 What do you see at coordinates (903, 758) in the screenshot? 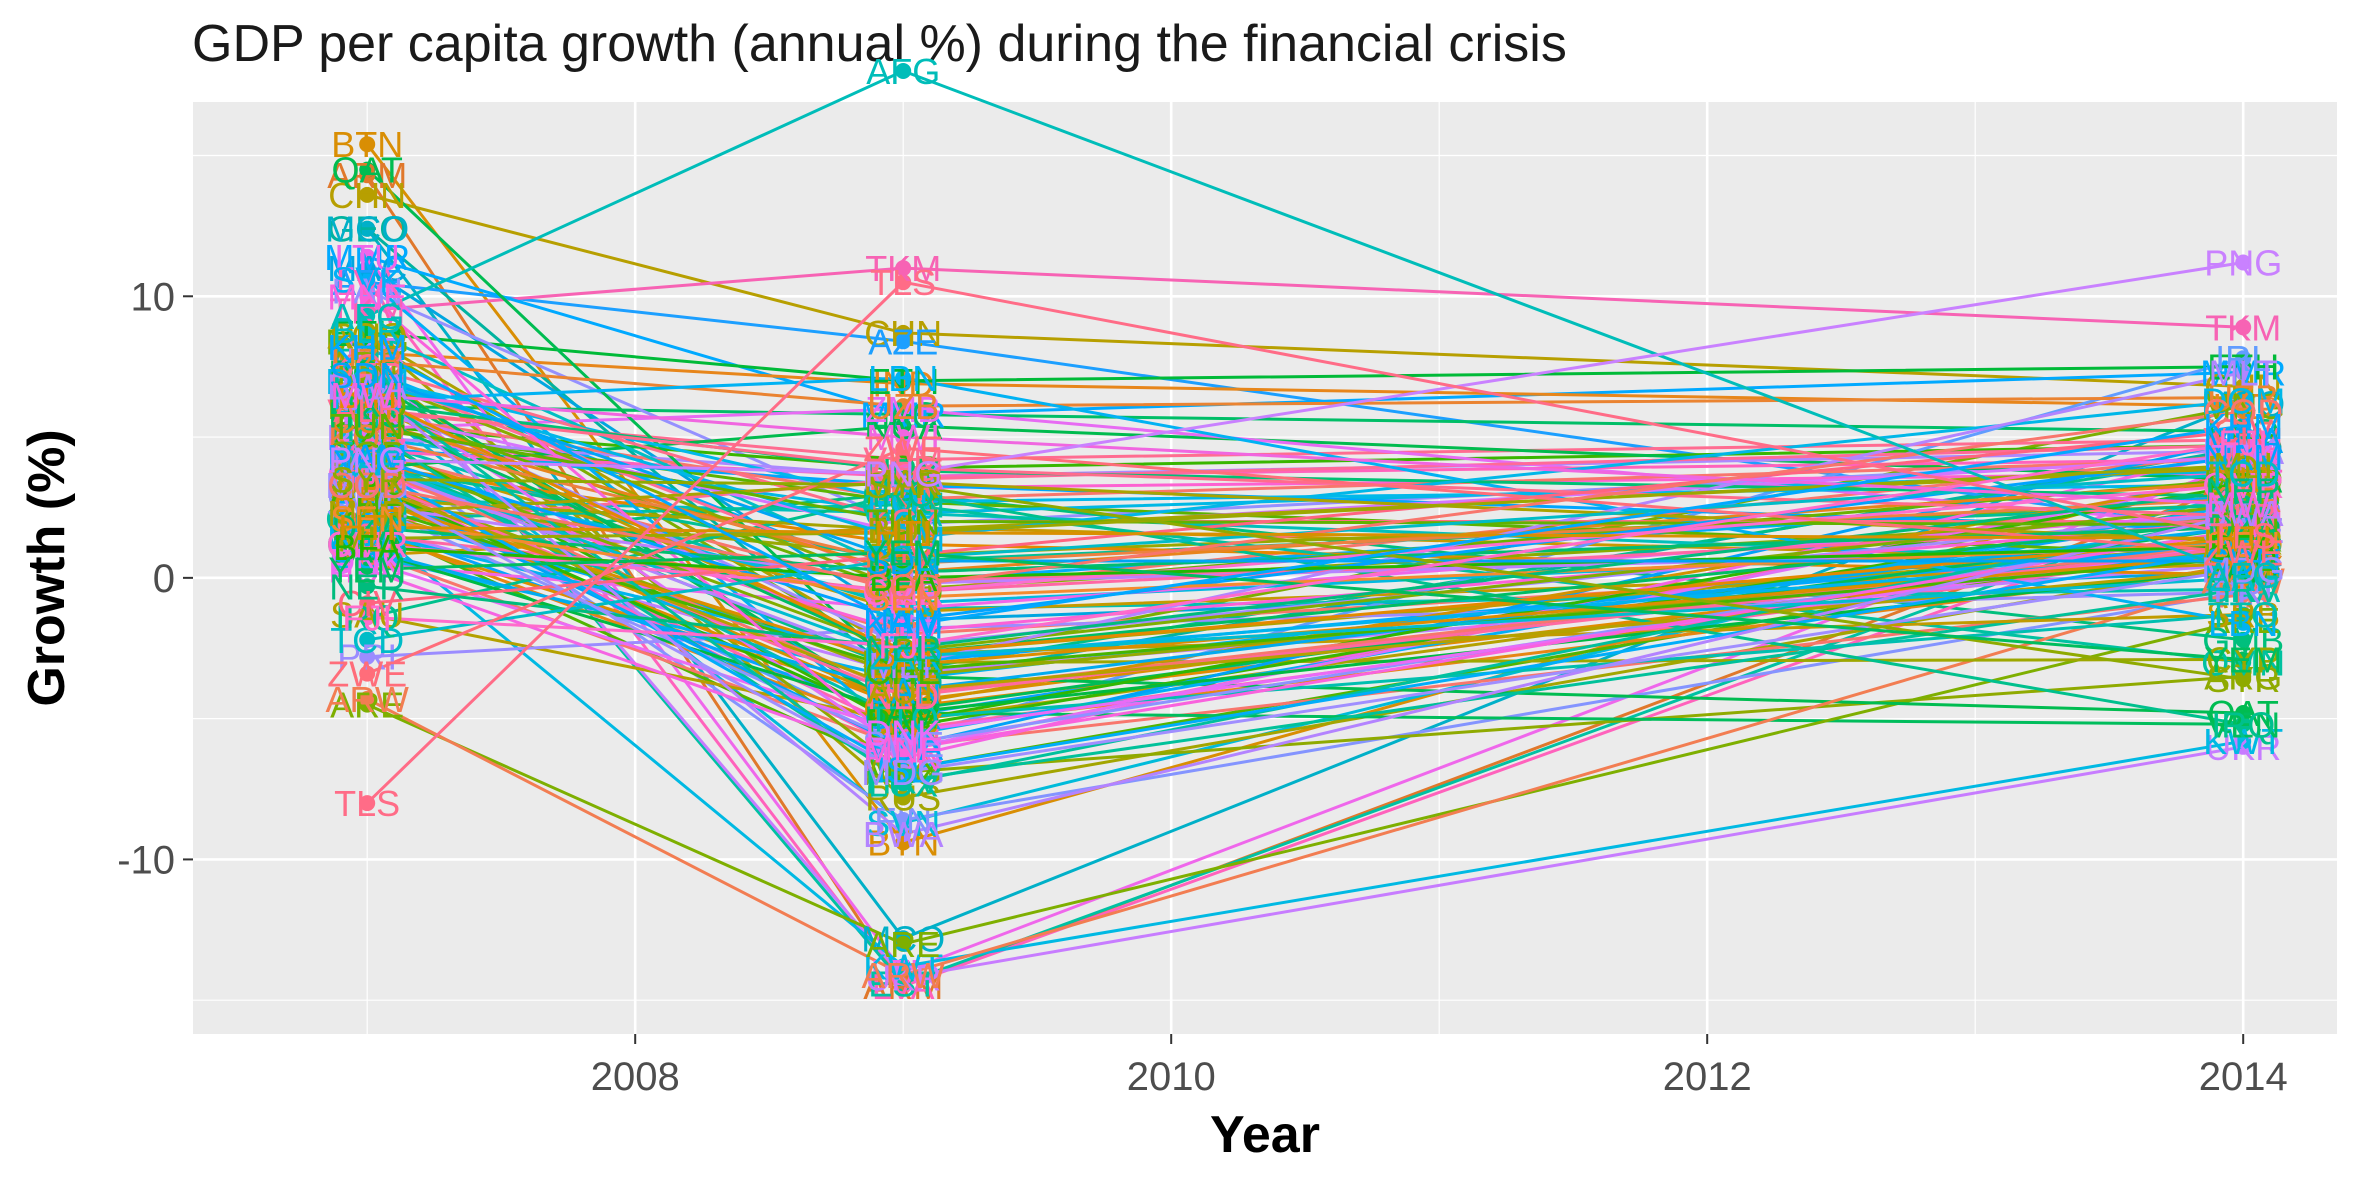
I see `point-label-hun-2009: HUN` at bounding box center [903, 758].